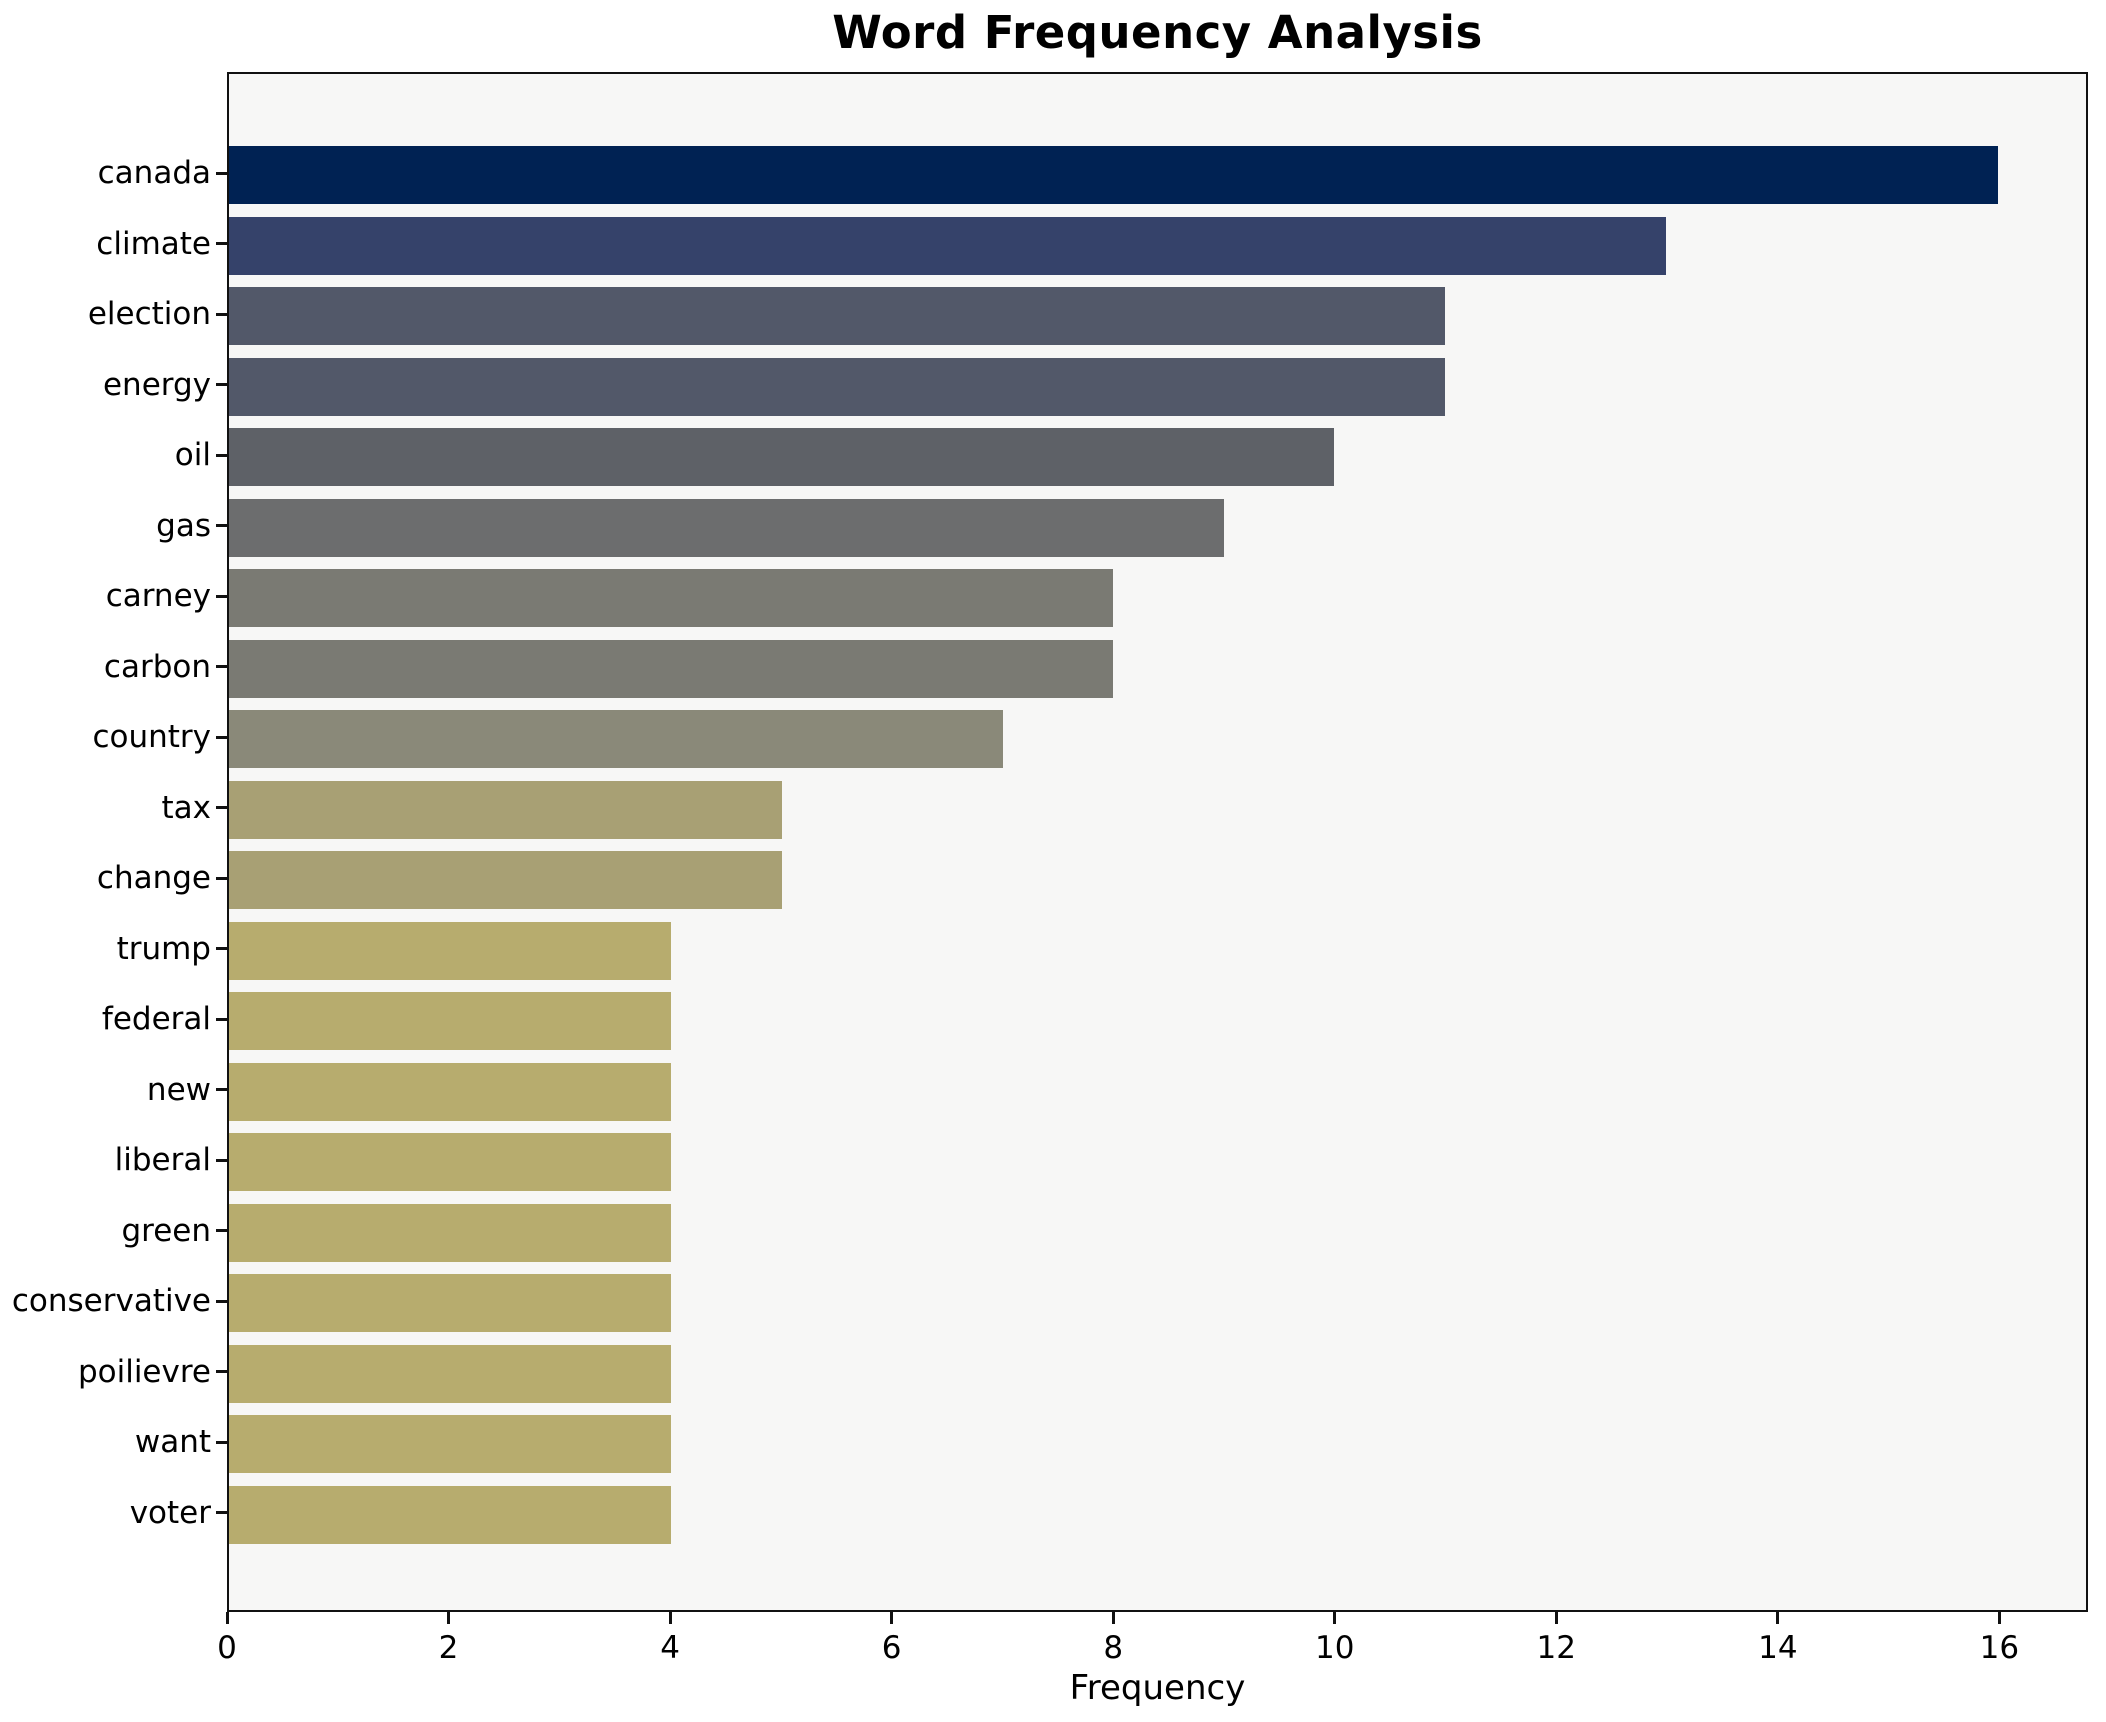 This screenshot has width=2106, height=1722. What do you see at coordinates (782, 457) in the screenshot?
I see `bar-oil` at bounding box center [782, 457].